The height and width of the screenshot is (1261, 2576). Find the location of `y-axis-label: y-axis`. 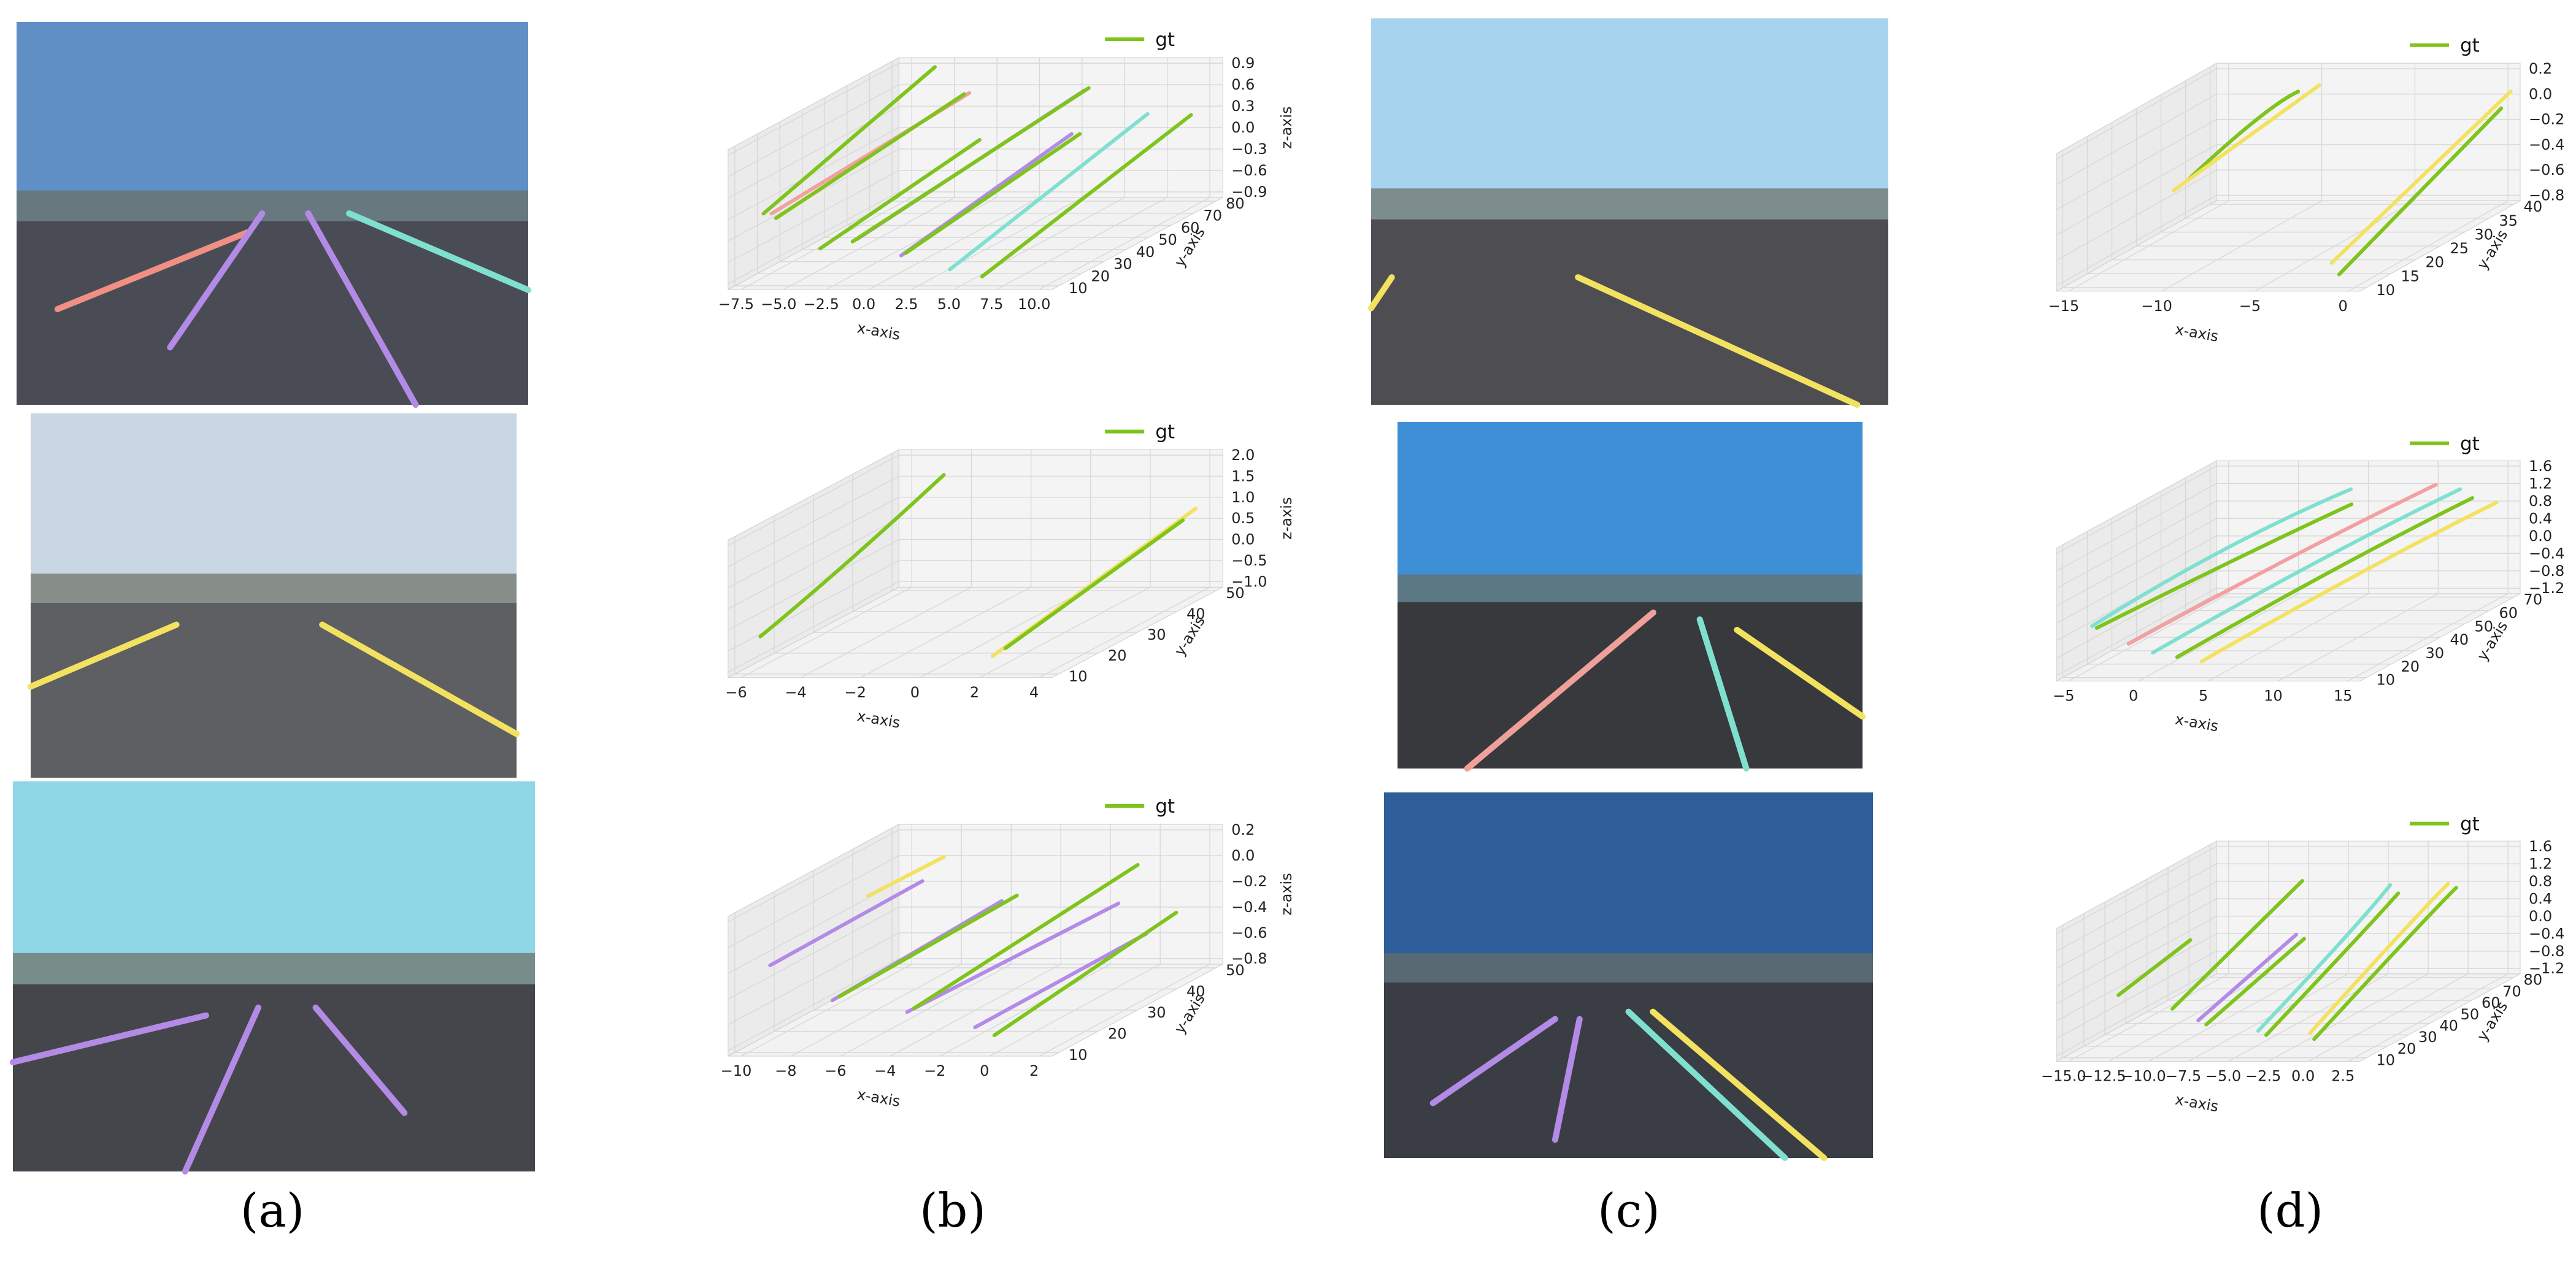

y-axis-label: y-axis is located at coordinates (1190, 636).